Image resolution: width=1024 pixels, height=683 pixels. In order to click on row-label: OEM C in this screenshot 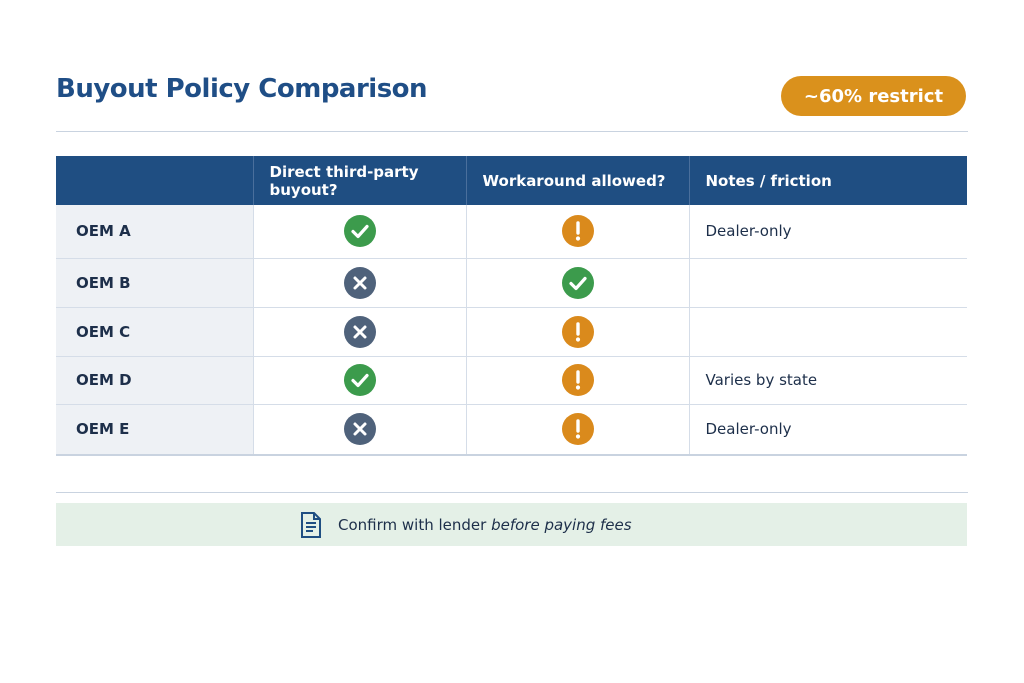, I will do `click(154, 332)`.